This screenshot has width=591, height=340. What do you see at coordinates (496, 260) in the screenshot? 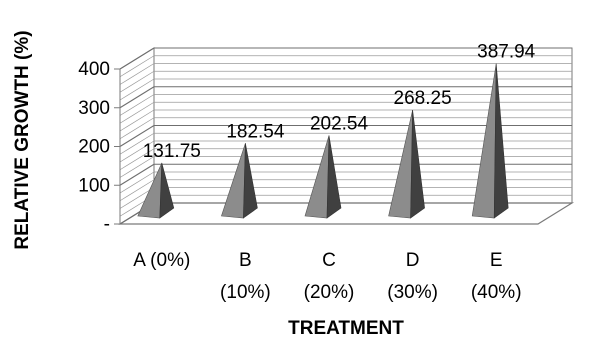
I see `x-tick-label: E` at bounding box center [496, 260].